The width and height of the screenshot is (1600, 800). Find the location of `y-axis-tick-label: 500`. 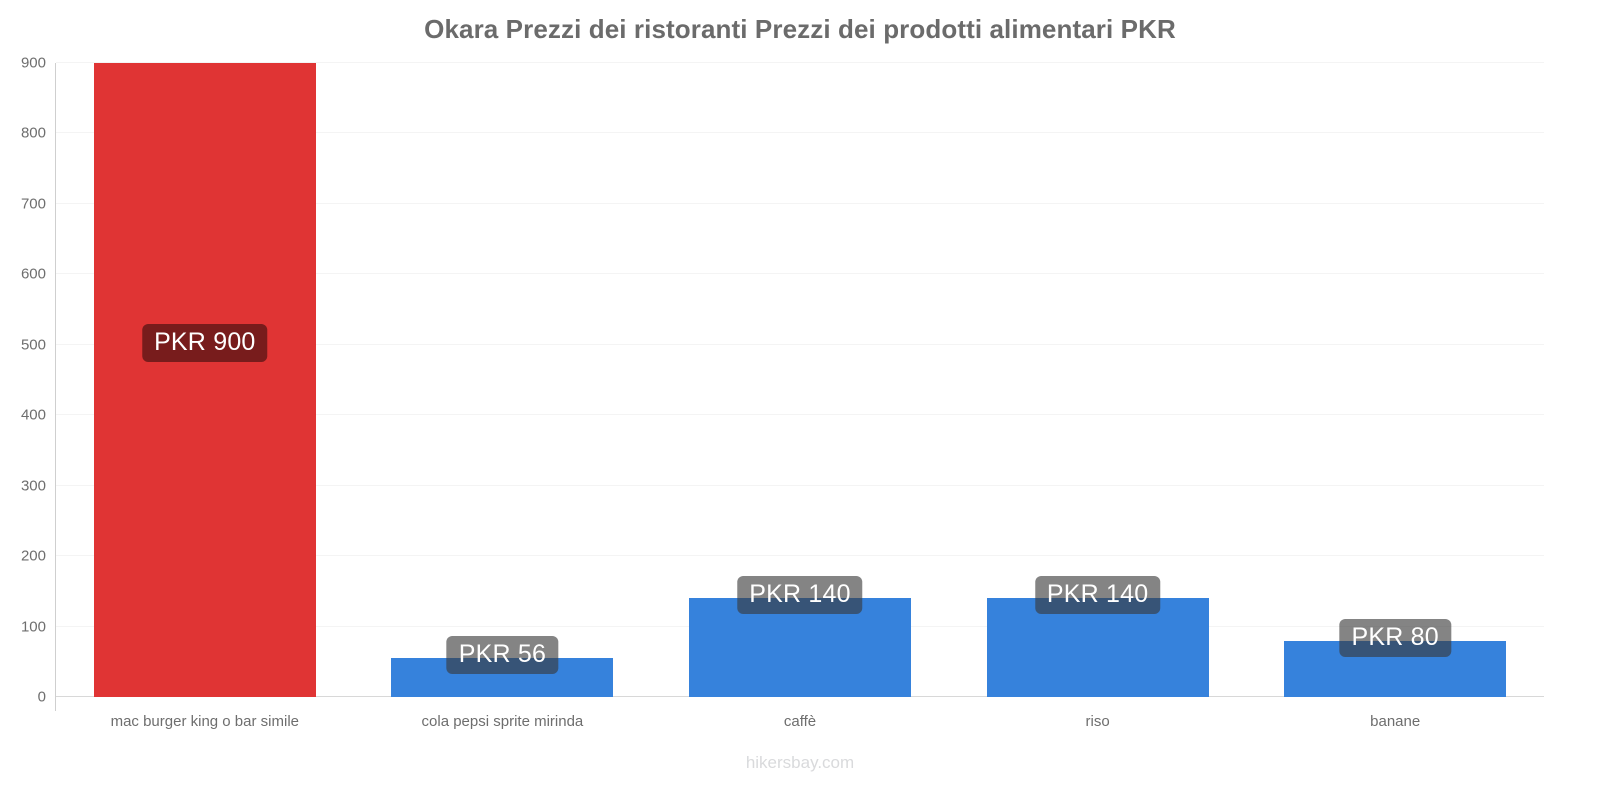

y-axis-tick-label: 500 is located at coordinates (33, 345).